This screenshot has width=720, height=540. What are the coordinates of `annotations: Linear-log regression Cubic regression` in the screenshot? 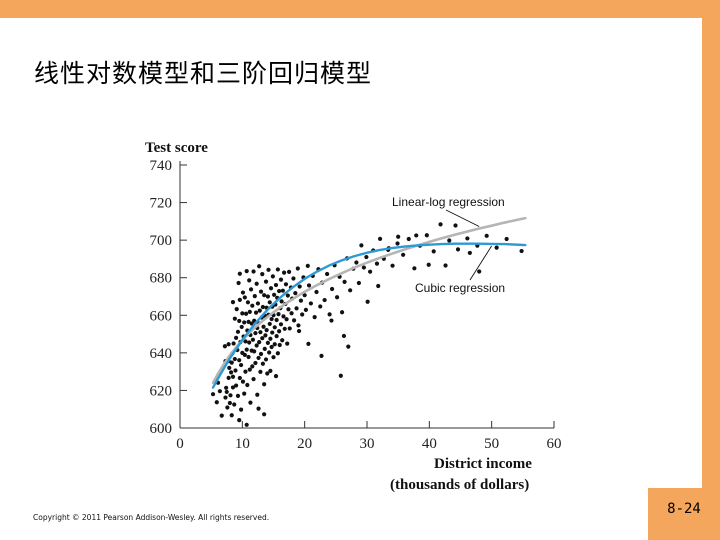 It's located at (448, 245).